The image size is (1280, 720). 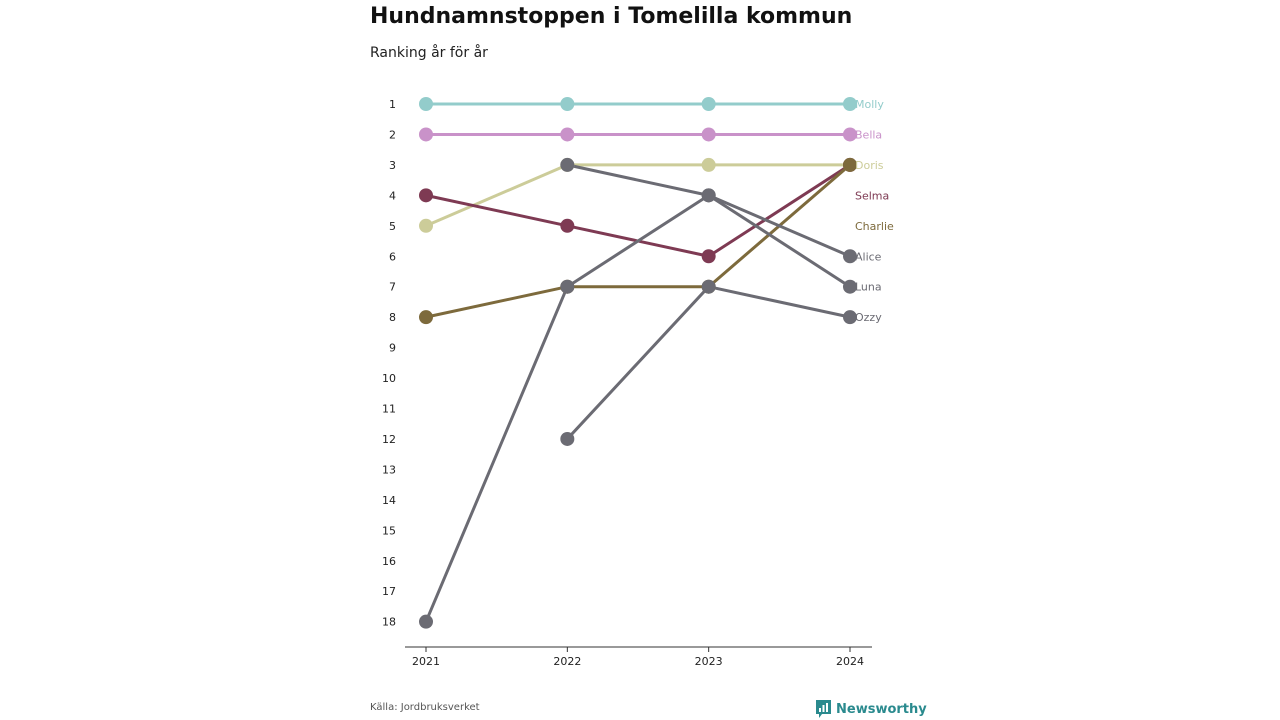 I want to click on y-tick-label: 1, so click(x=392, y=104).